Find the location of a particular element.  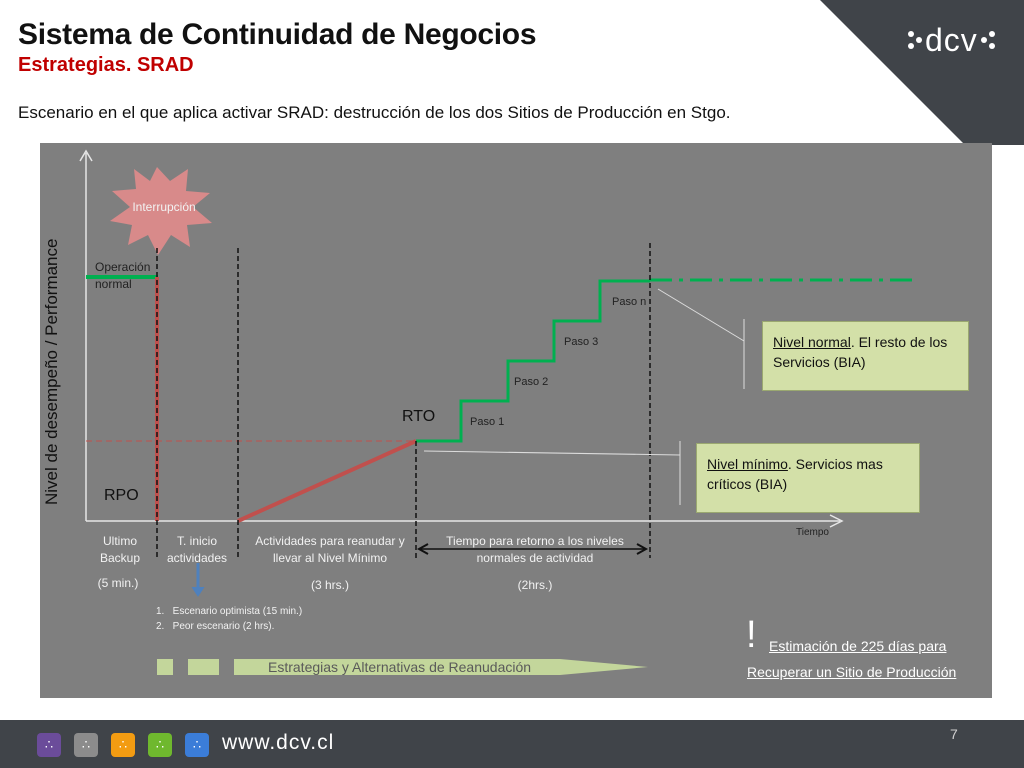

dcv-orange-icon: ∴ is located at coordinates (123, 745).